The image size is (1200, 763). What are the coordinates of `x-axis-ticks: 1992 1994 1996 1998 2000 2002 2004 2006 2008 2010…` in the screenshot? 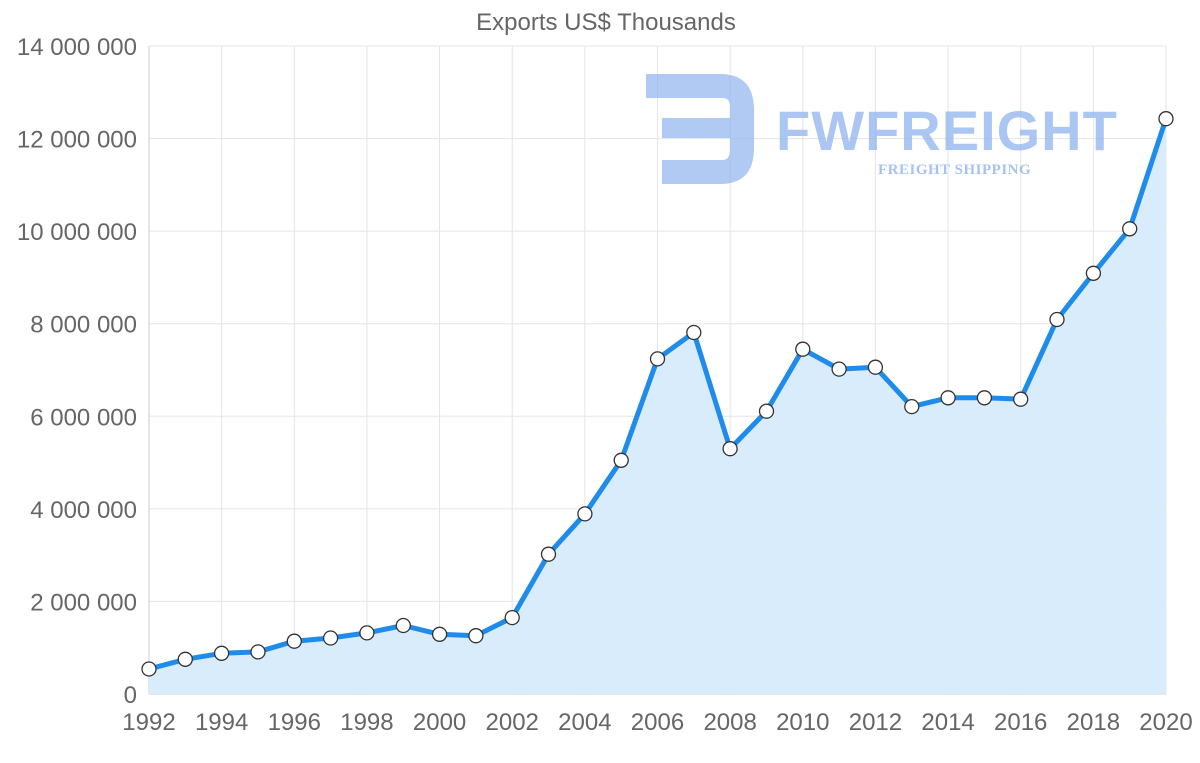 It's located at (657, 722).